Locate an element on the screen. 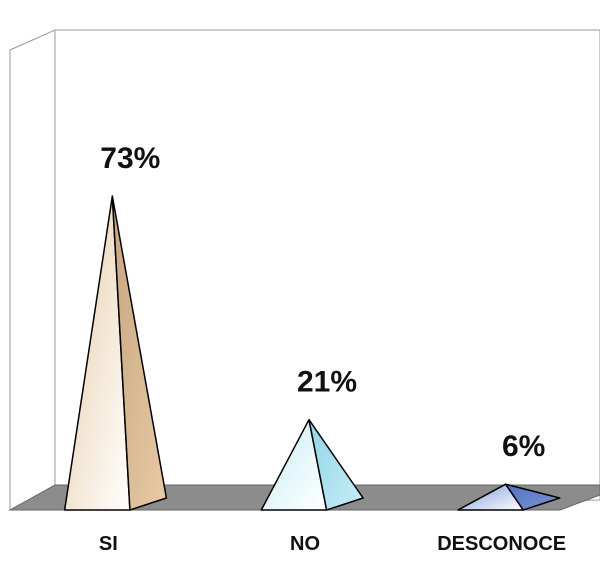 The image size is (600, 561). category-label-desconoce: DESCONOCE is located at coordinates (501, 544).